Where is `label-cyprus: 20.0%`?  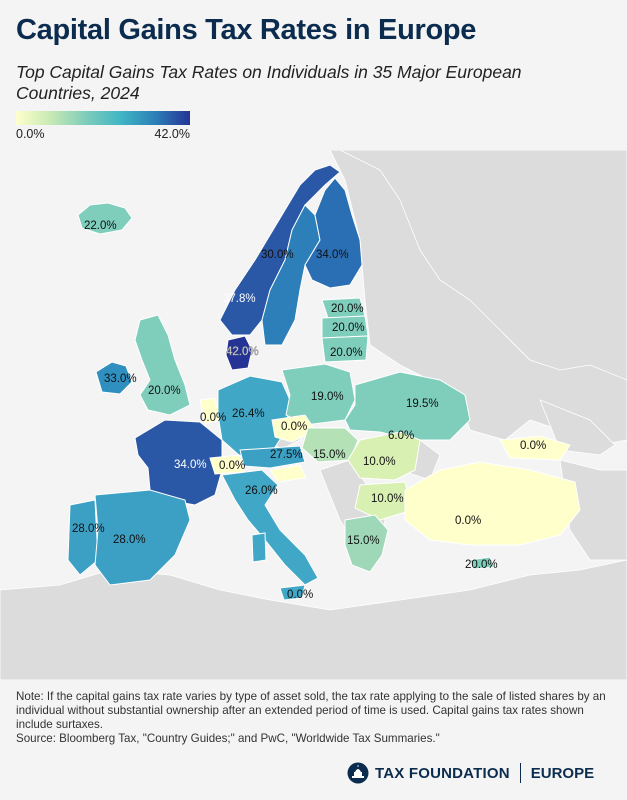 label-cyprus: 20.0% is located at coordinates (481, 565).